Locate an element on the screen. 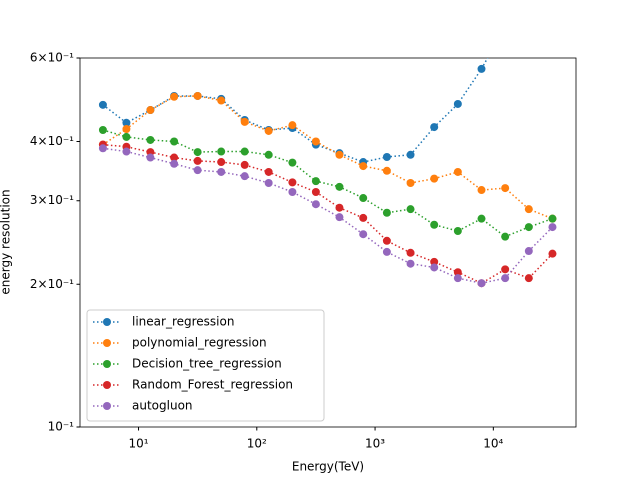 The height and width of the screenshot is (480, 640). y-tick-label: 4×10⁻¹ is located at coordinates (52, 141).